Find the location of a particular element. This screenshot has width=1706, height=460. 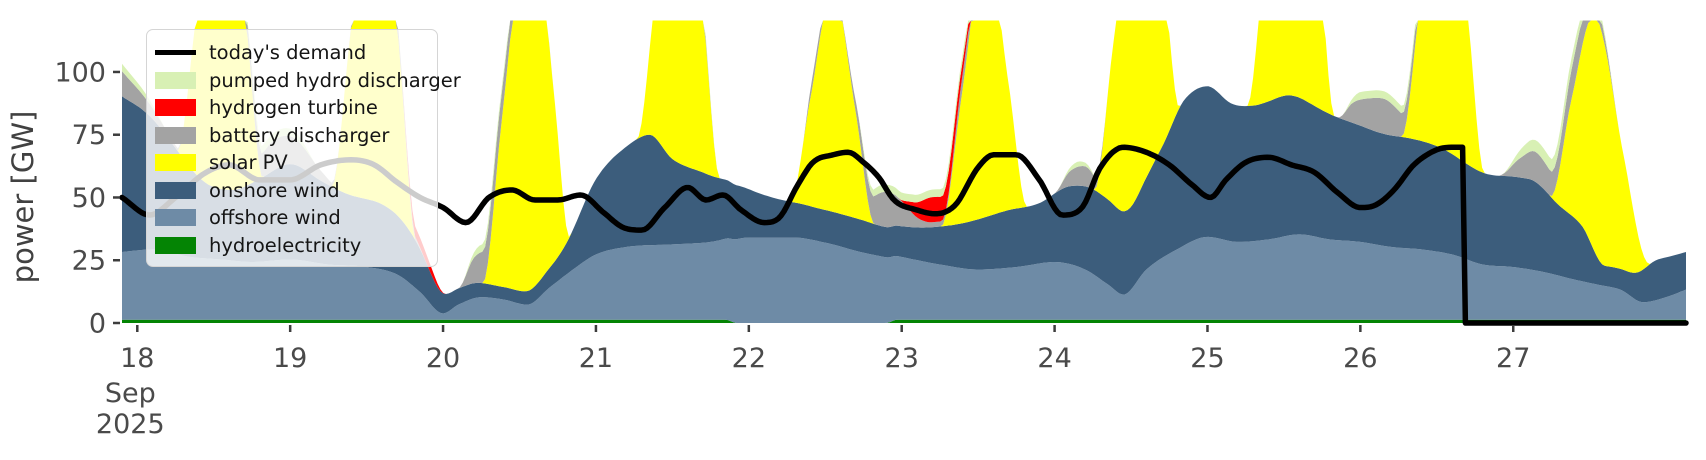

legend-label: offshore wind is located at coordinates (275, 218).